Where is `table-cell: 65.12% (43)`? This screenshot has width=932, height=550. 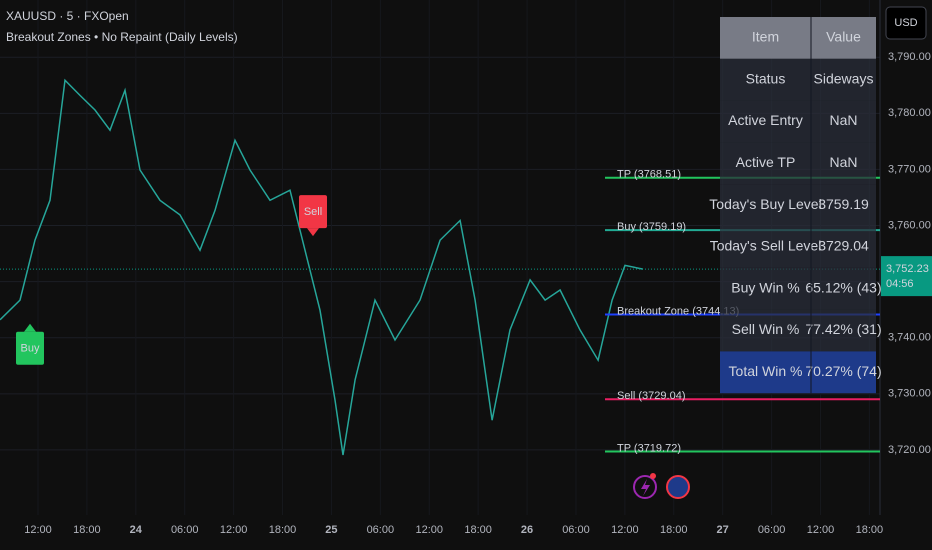 table-cell: 65.12% (43) is located at coordinates (843, 287).